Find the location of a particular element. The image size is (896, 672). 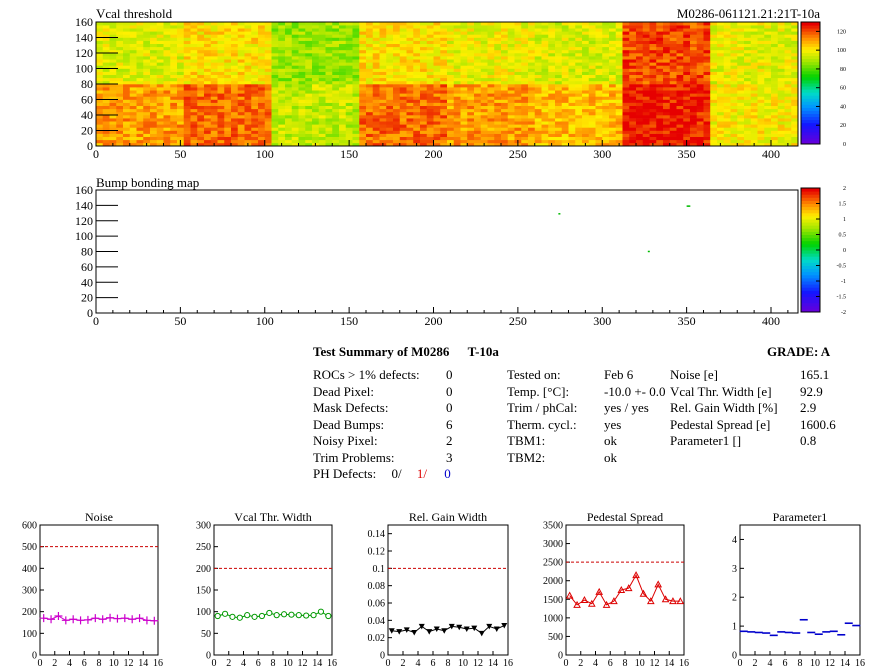

defect-label: Dead Pixel: is located at coordinates (344, 391).